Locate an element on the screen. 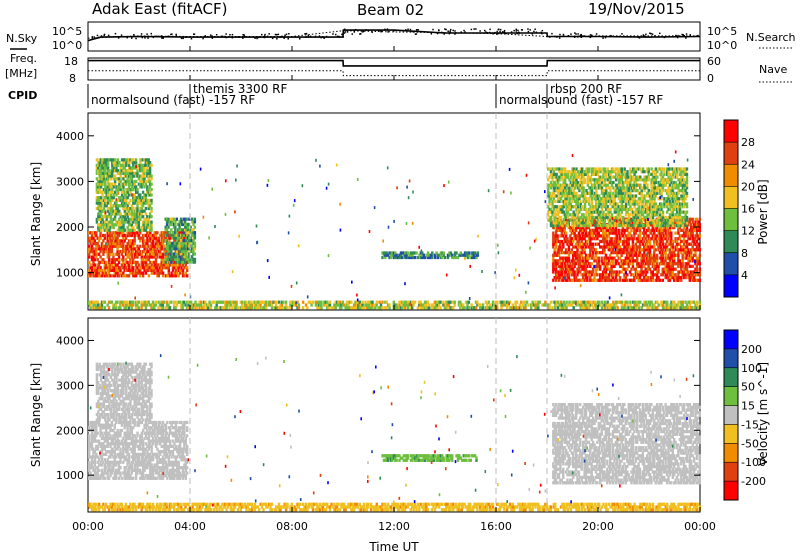 The height and width of the screenshot is (554, 800). nave-line is located at coordinates (394, 73).